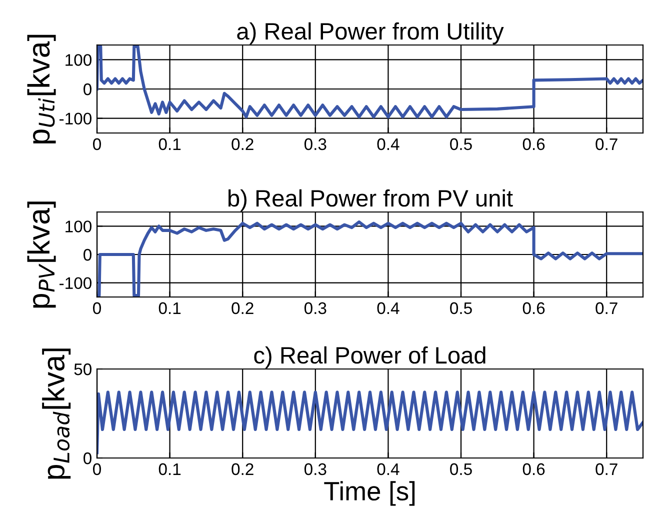 Image resolution: width=664 pixels, height=519 pixels. What do you see at coordinates (370, 422) in the screenshot?
I see `line-series` at bounding box center [370, 422].